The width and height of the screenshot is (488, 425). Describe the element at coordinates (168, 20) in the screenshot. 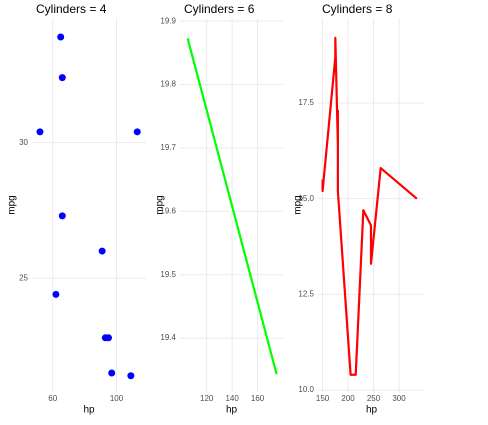

I see `y-tick-label: 19.9` at that location.